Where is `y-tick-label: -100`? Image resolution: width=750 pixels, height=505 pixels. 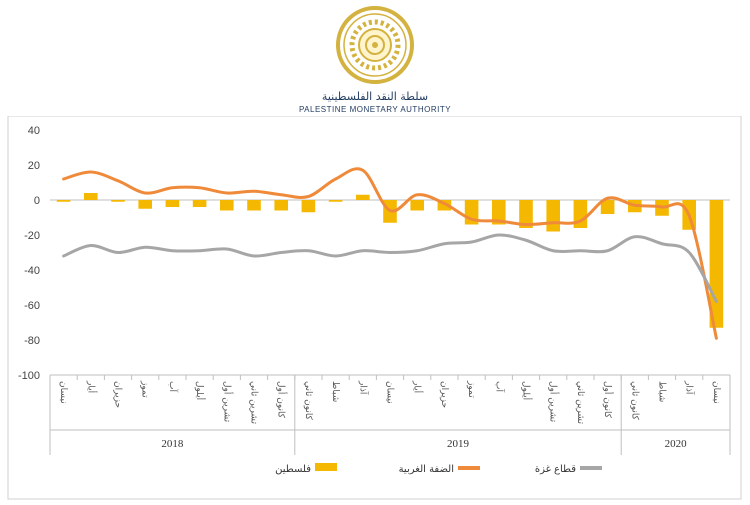
y-tick-label: -100 is located at coordinates (29, 376).